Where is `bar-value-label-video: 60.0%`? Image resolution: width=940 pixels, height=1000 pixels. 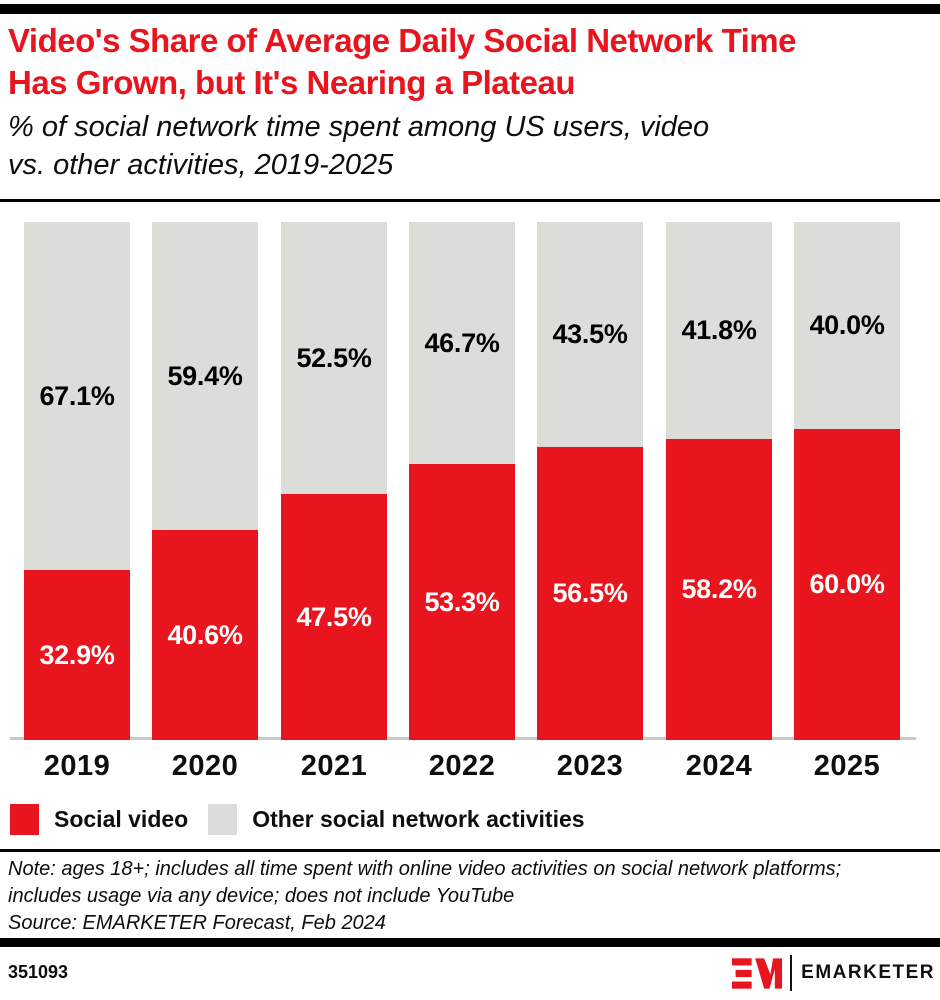
bar-value-label-video: 60.0% is located at coordinates (847, 584).